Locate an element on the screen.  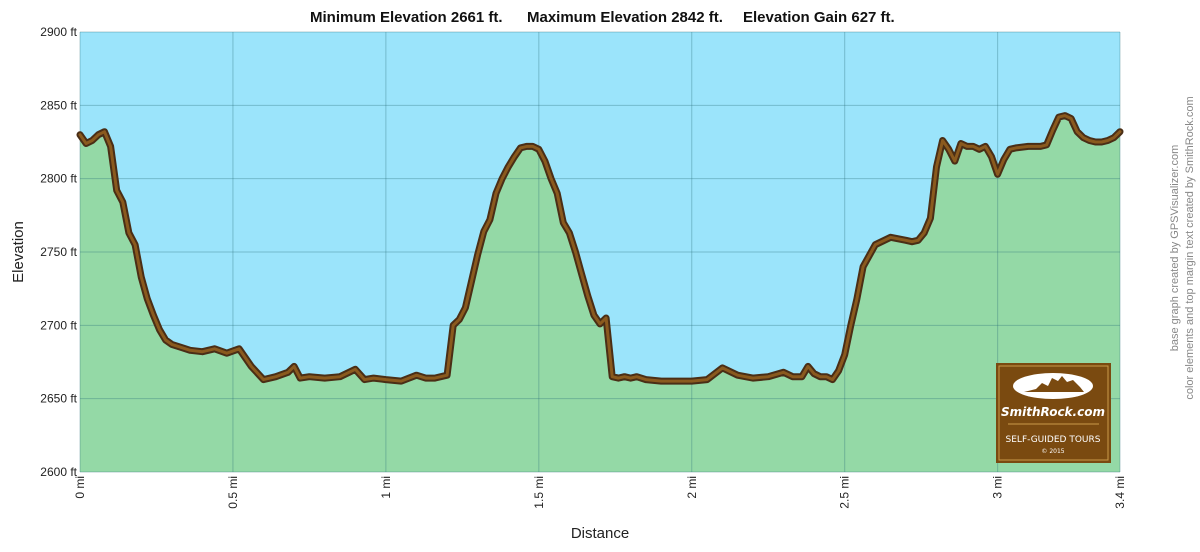
x-tick-label: 3 mi is located at coordinates (998, 487).